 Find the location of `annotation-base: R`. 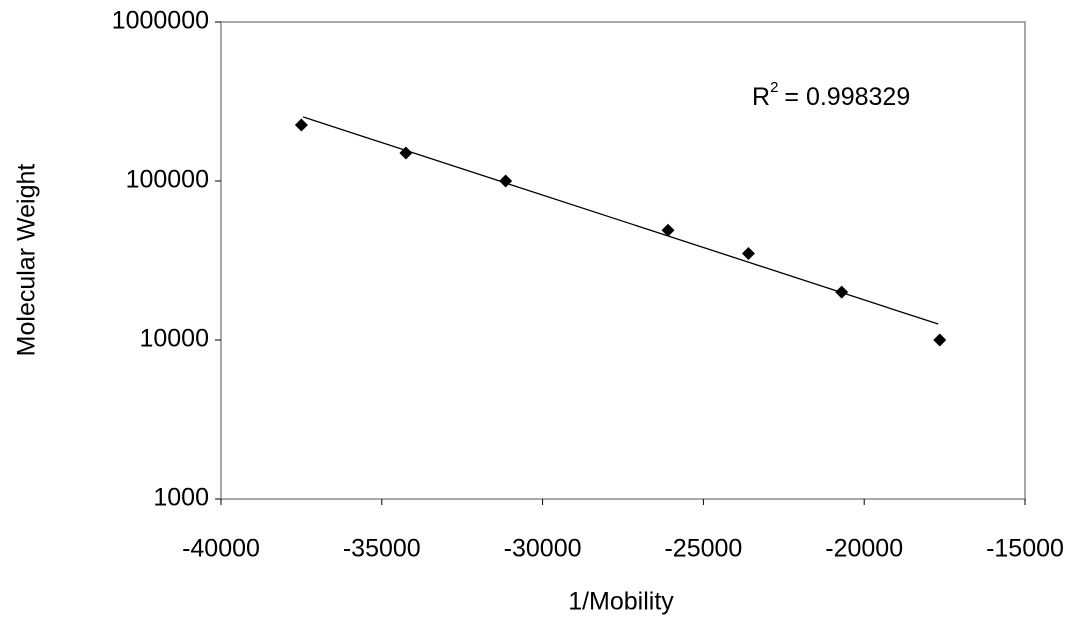

annotation-base: R is located at coordinates (761, 97).